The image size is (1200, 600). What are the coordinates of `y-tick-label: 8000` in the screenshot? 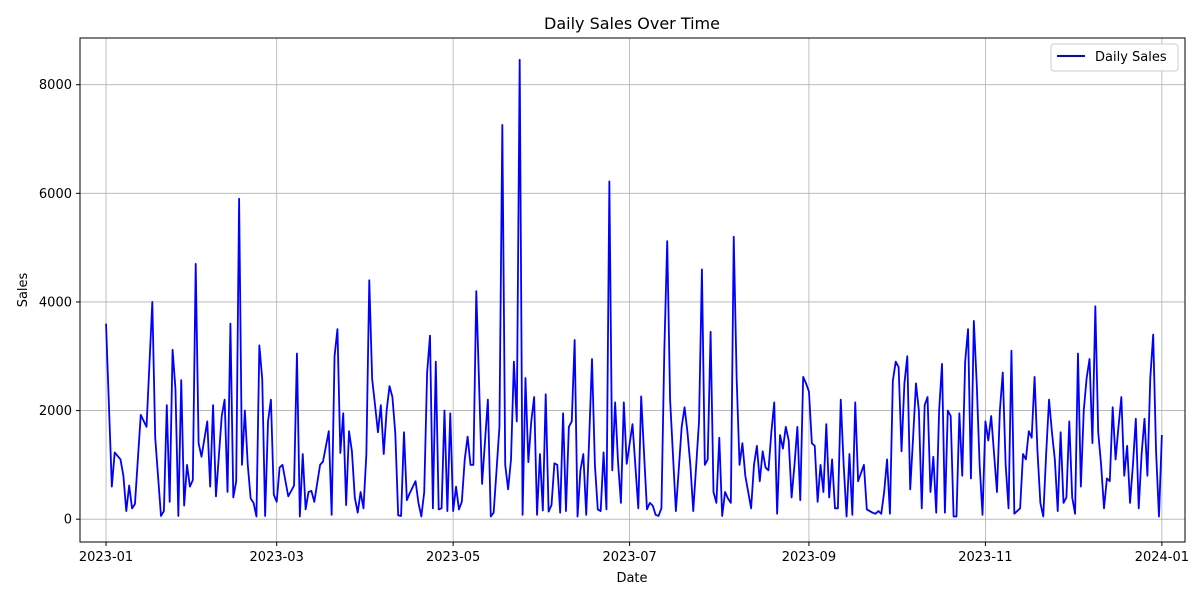 It's located at (55, 85).